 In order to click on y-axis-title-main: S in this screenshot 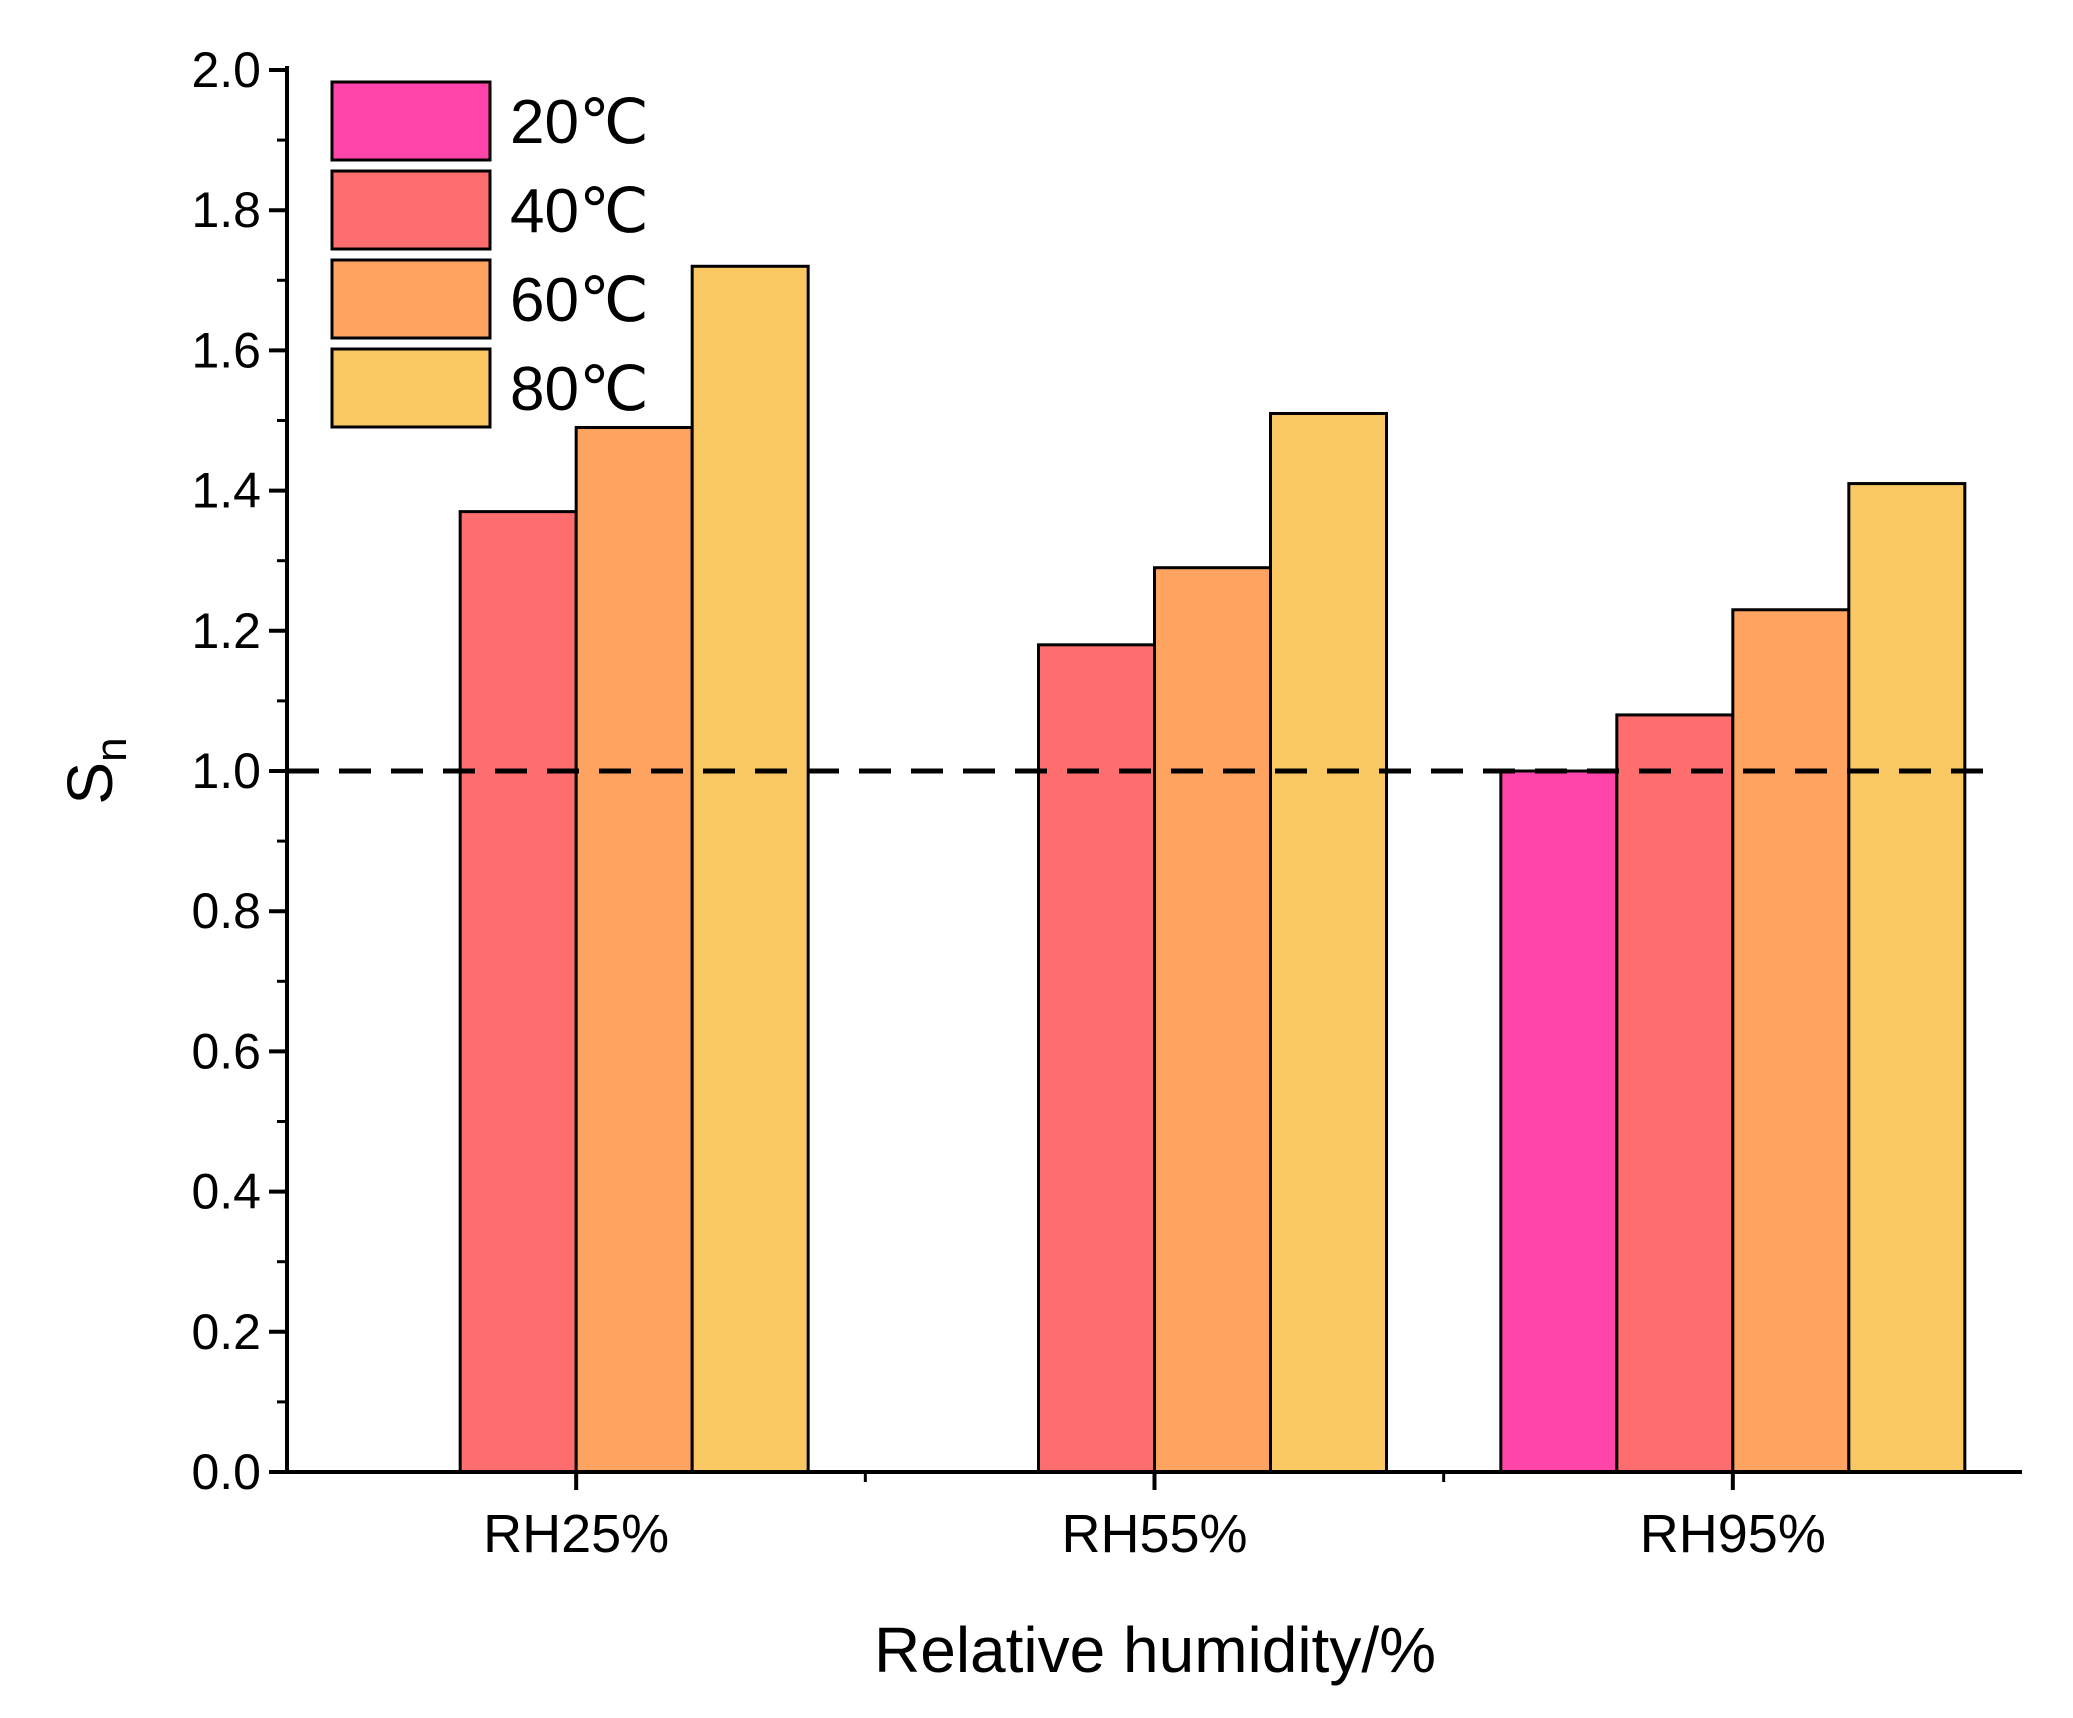, I will do `click(90, 783)`.